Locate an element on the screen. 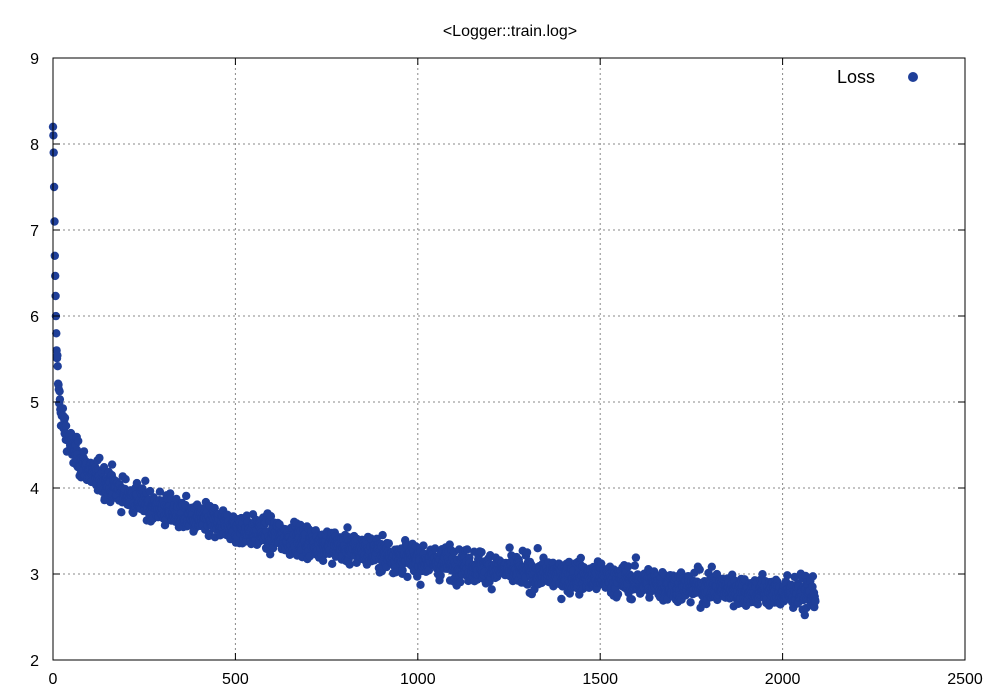  x-tick-label: 2500 is located at coordinates (965, 679).